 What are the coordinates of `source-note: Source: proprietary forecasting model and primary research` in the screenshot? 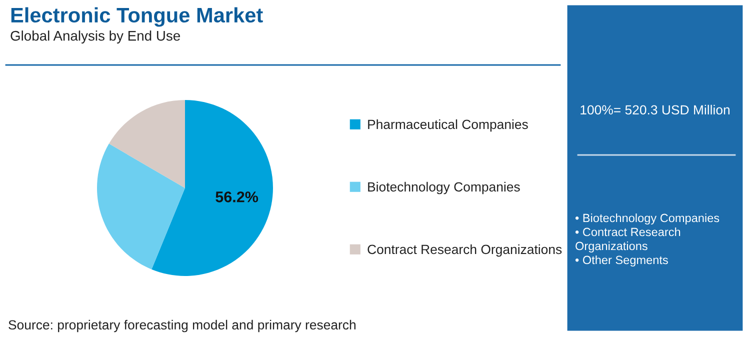 It's located at (182, 326).